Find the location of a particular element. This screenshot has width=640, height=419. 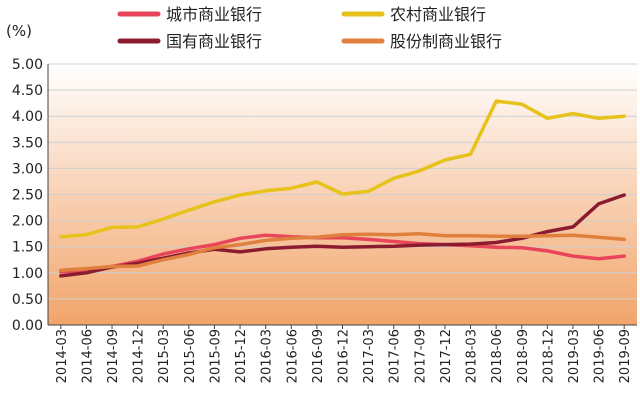

x-tick-label: 2017-06 is located at coordinates (395, 356).